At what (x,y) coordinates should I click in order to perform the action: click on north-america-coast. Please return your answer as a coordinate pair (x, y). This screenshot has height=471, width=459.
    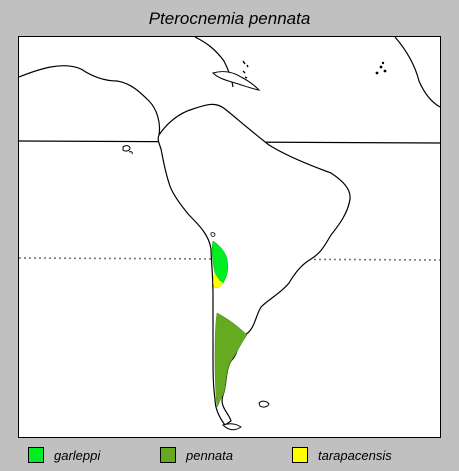
    Looking at the image, I should click on (90, 100).